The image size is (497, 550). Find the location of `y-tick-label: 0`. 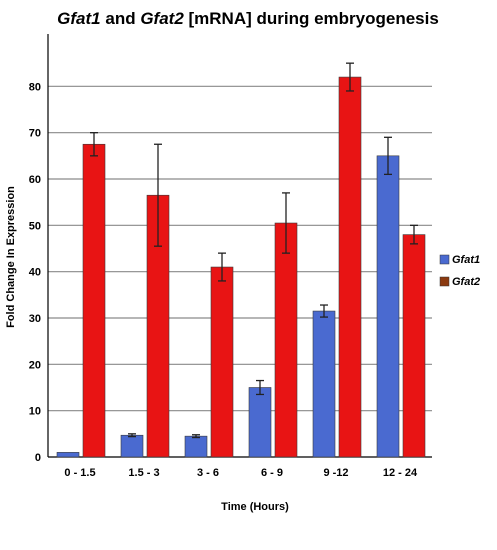

y-tick-label: 0 is located at coordinates (38, 458).